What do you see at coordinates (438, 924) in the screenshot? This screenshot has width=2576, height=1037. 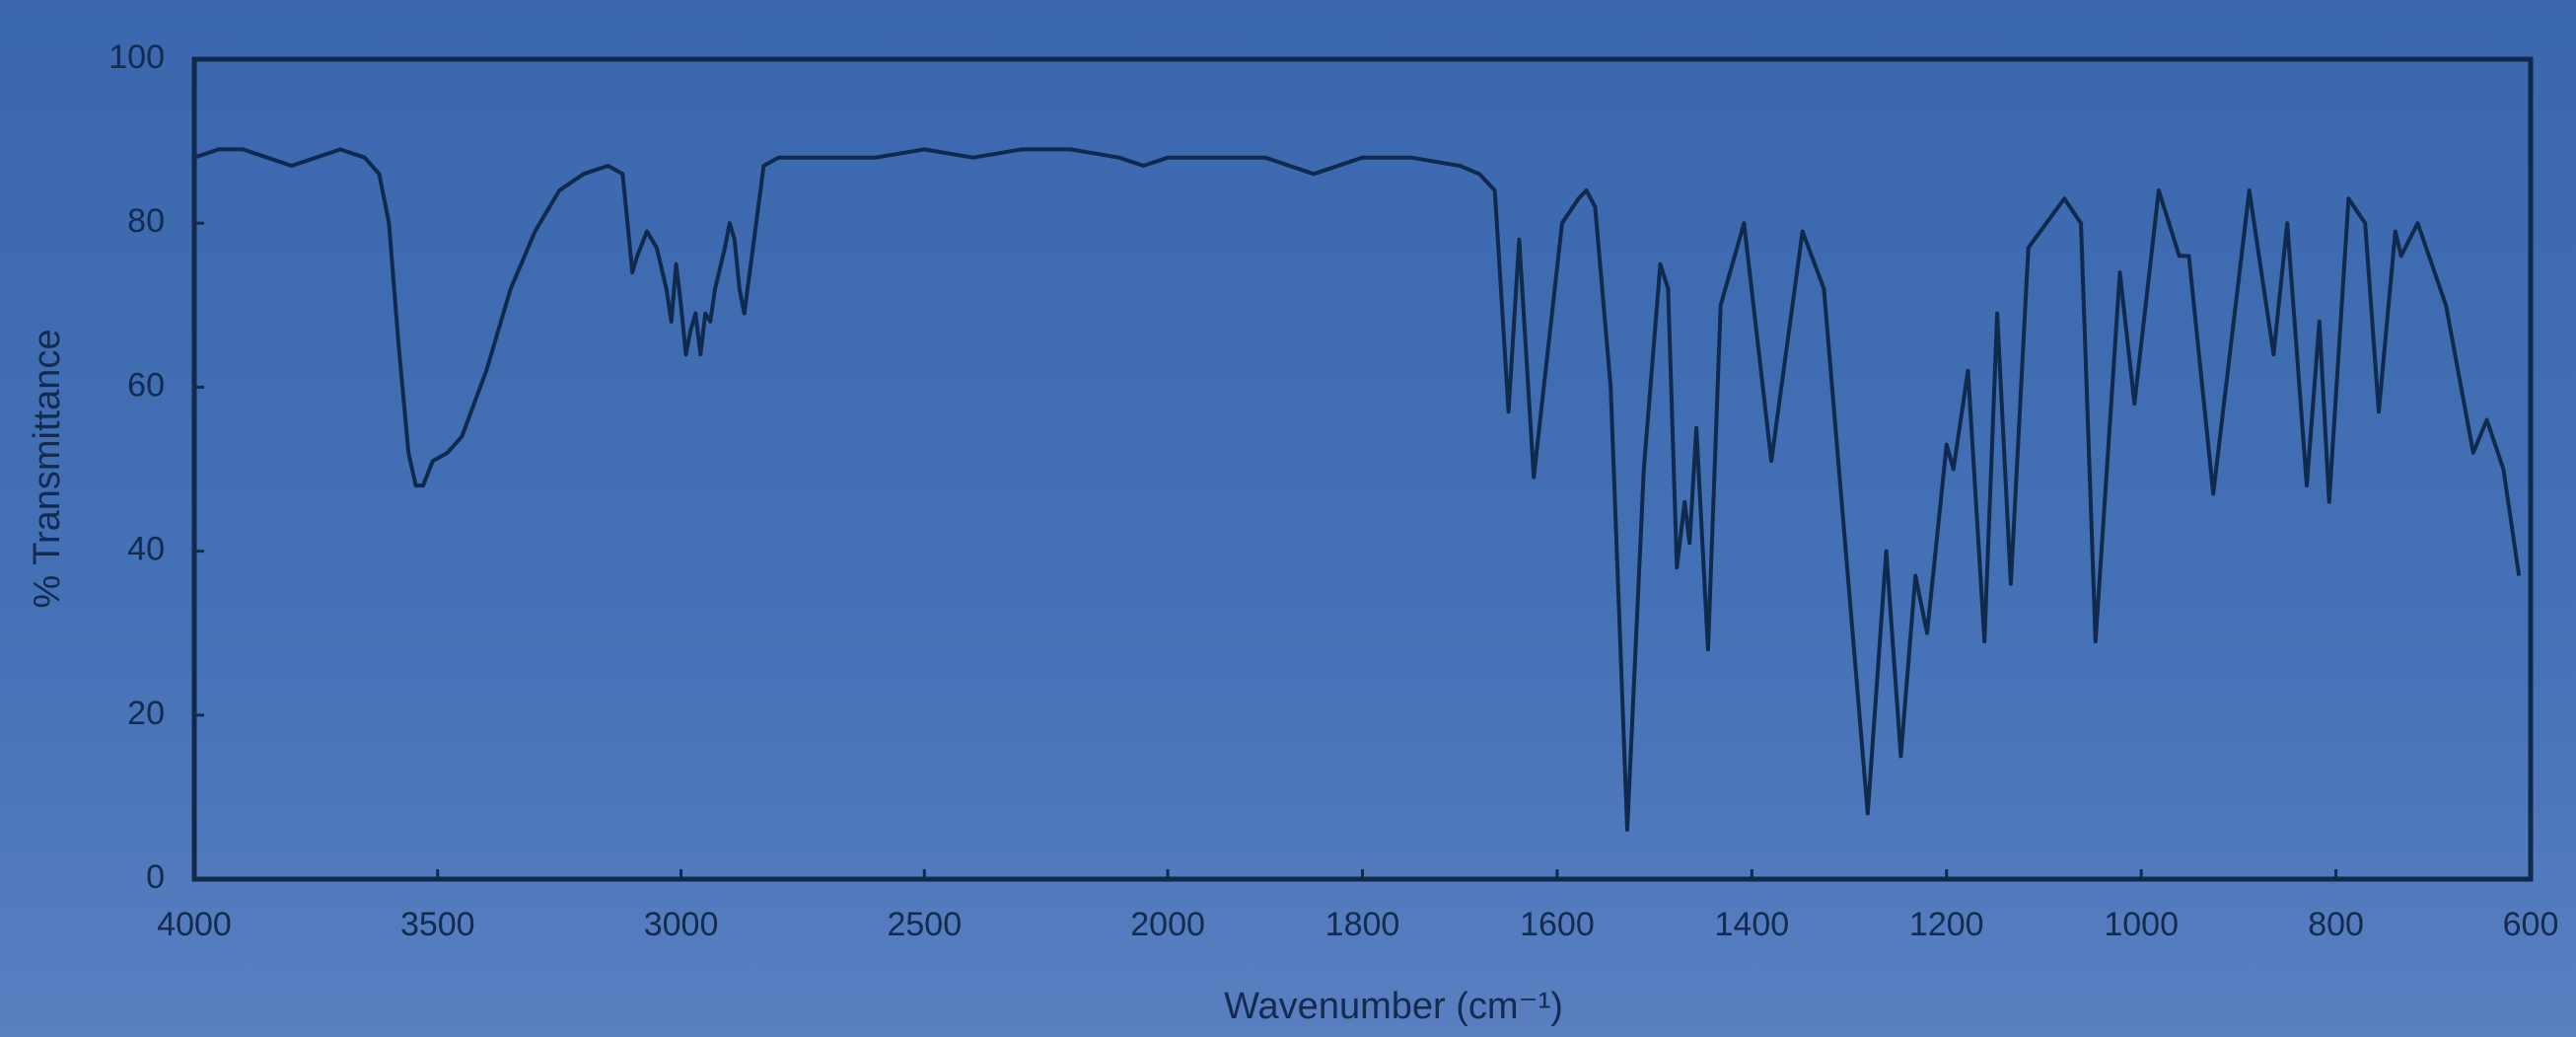 I see `x-tick-label: 3500` at bounding box center [438, 924].